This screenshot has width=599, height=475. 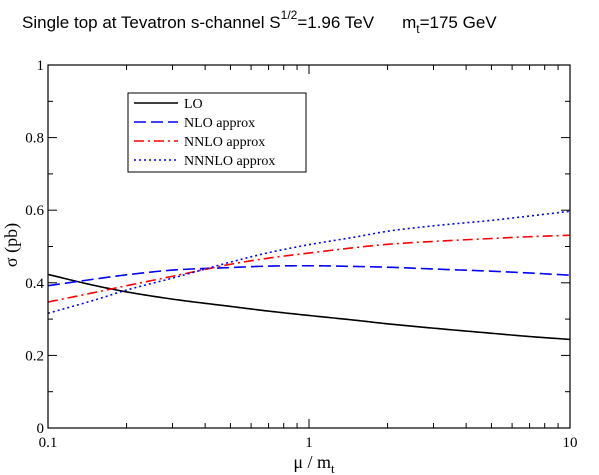 I want to click on x-axis-title-sub: t, so click(x=333, y=468).